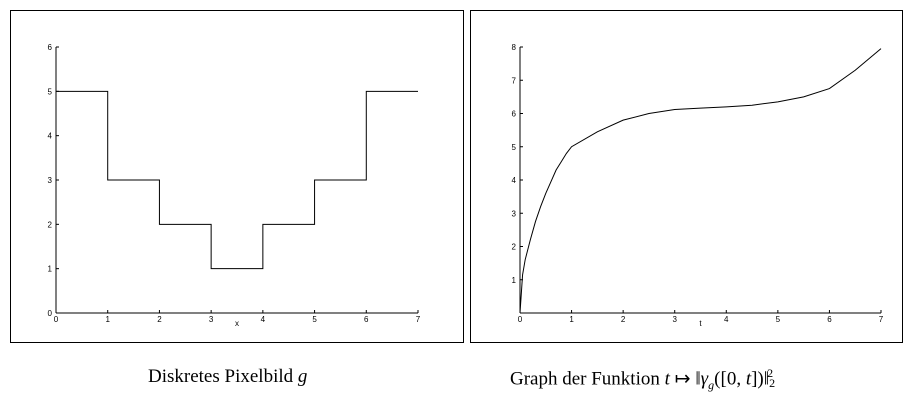 The image size is (914, 400). Describe the element at coordinates (587, 379) in the screenshot. I see `caption-right-text: Graph der Funktion` at that location.